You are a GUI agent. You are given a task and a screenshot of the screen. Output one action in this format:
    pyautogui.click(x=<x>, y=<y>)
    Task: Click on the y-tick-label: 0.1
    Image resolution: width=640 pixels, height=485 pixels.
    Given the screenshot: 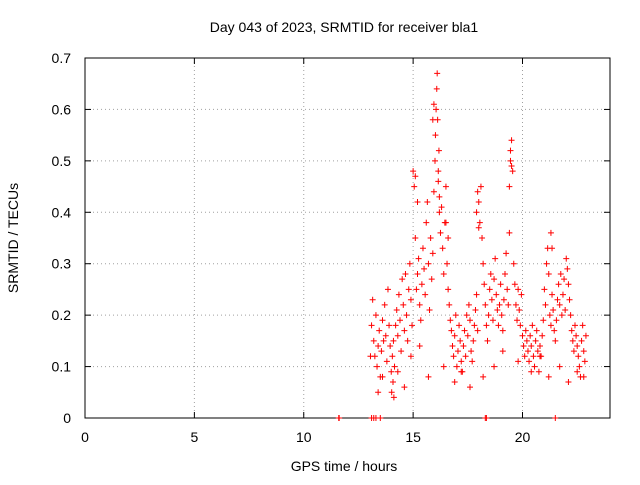 What is the action you would take?
    pyautogui.click(x=62, y=367)
    